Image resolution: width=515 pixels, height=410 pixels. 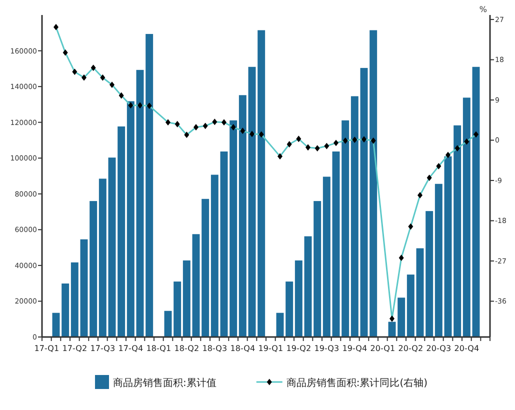 I want to click on y2-axis-title: %, so click(x=483, y=9).